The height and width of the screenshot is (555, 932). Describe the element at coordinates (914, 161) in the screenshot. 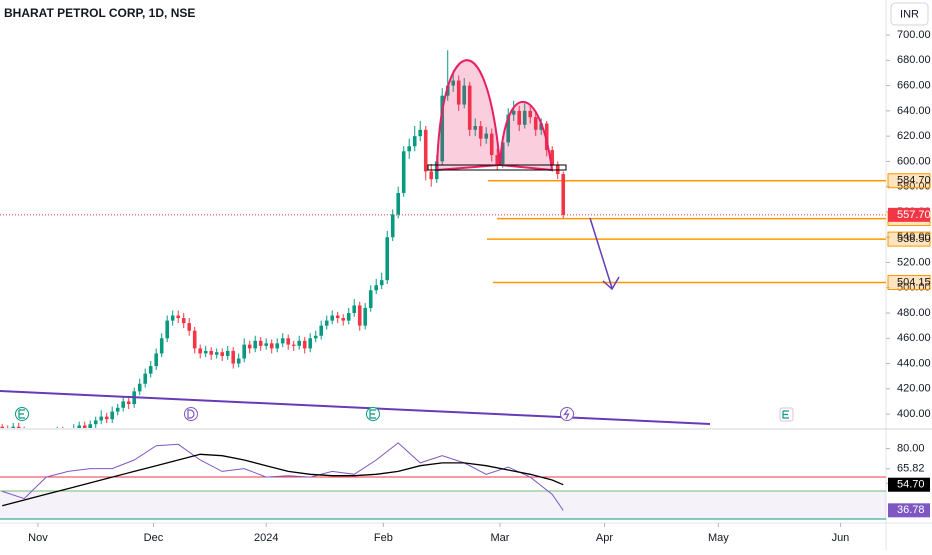

I see `y-tick-label: 600.00` at that location.